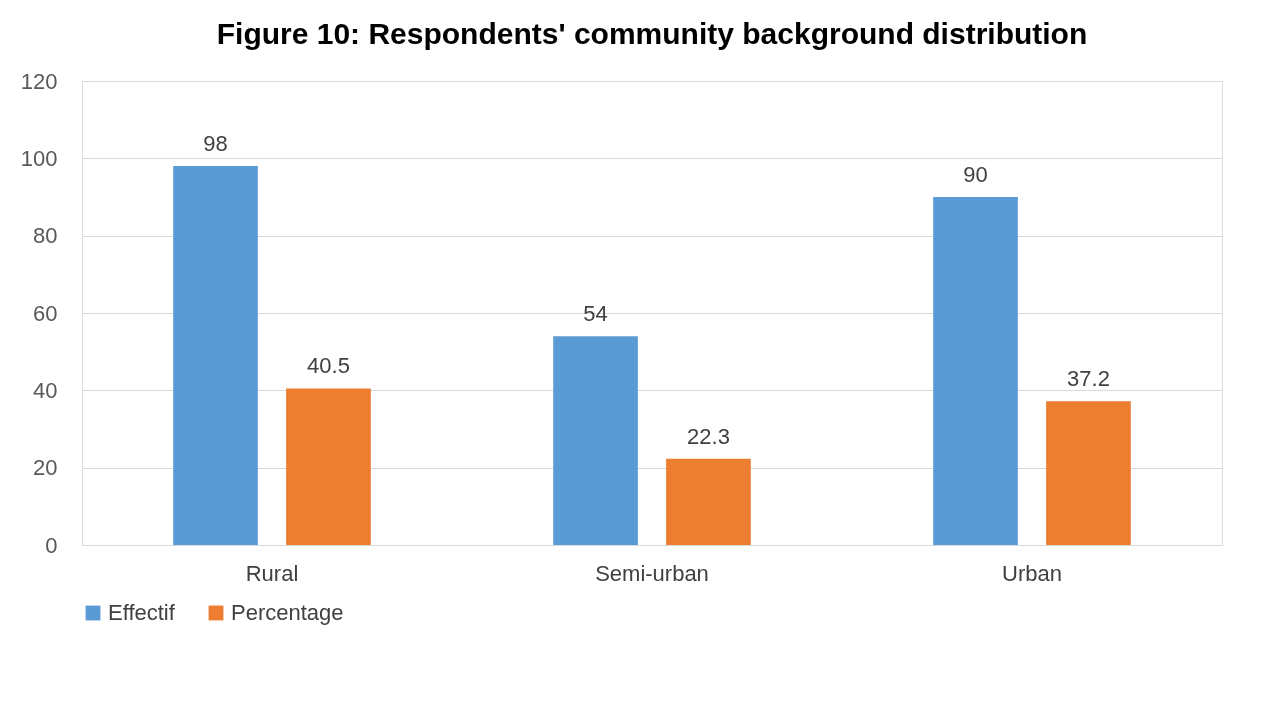 Image resolution: width=1276 pixels, height=706 pixels. What do you see at coordinates (45, 390) in the screenshot?
I see `y-tick-label: 40` at bounding box center [45, 390].